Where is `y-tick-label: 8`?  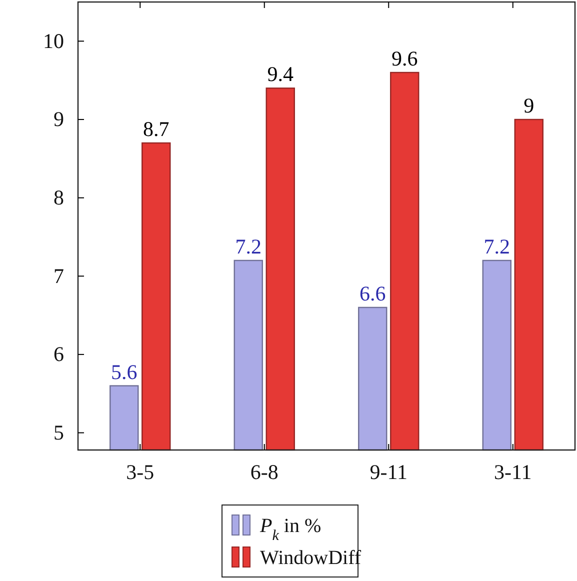
y-tick-label: 8 is located at coordinates (59, 198).